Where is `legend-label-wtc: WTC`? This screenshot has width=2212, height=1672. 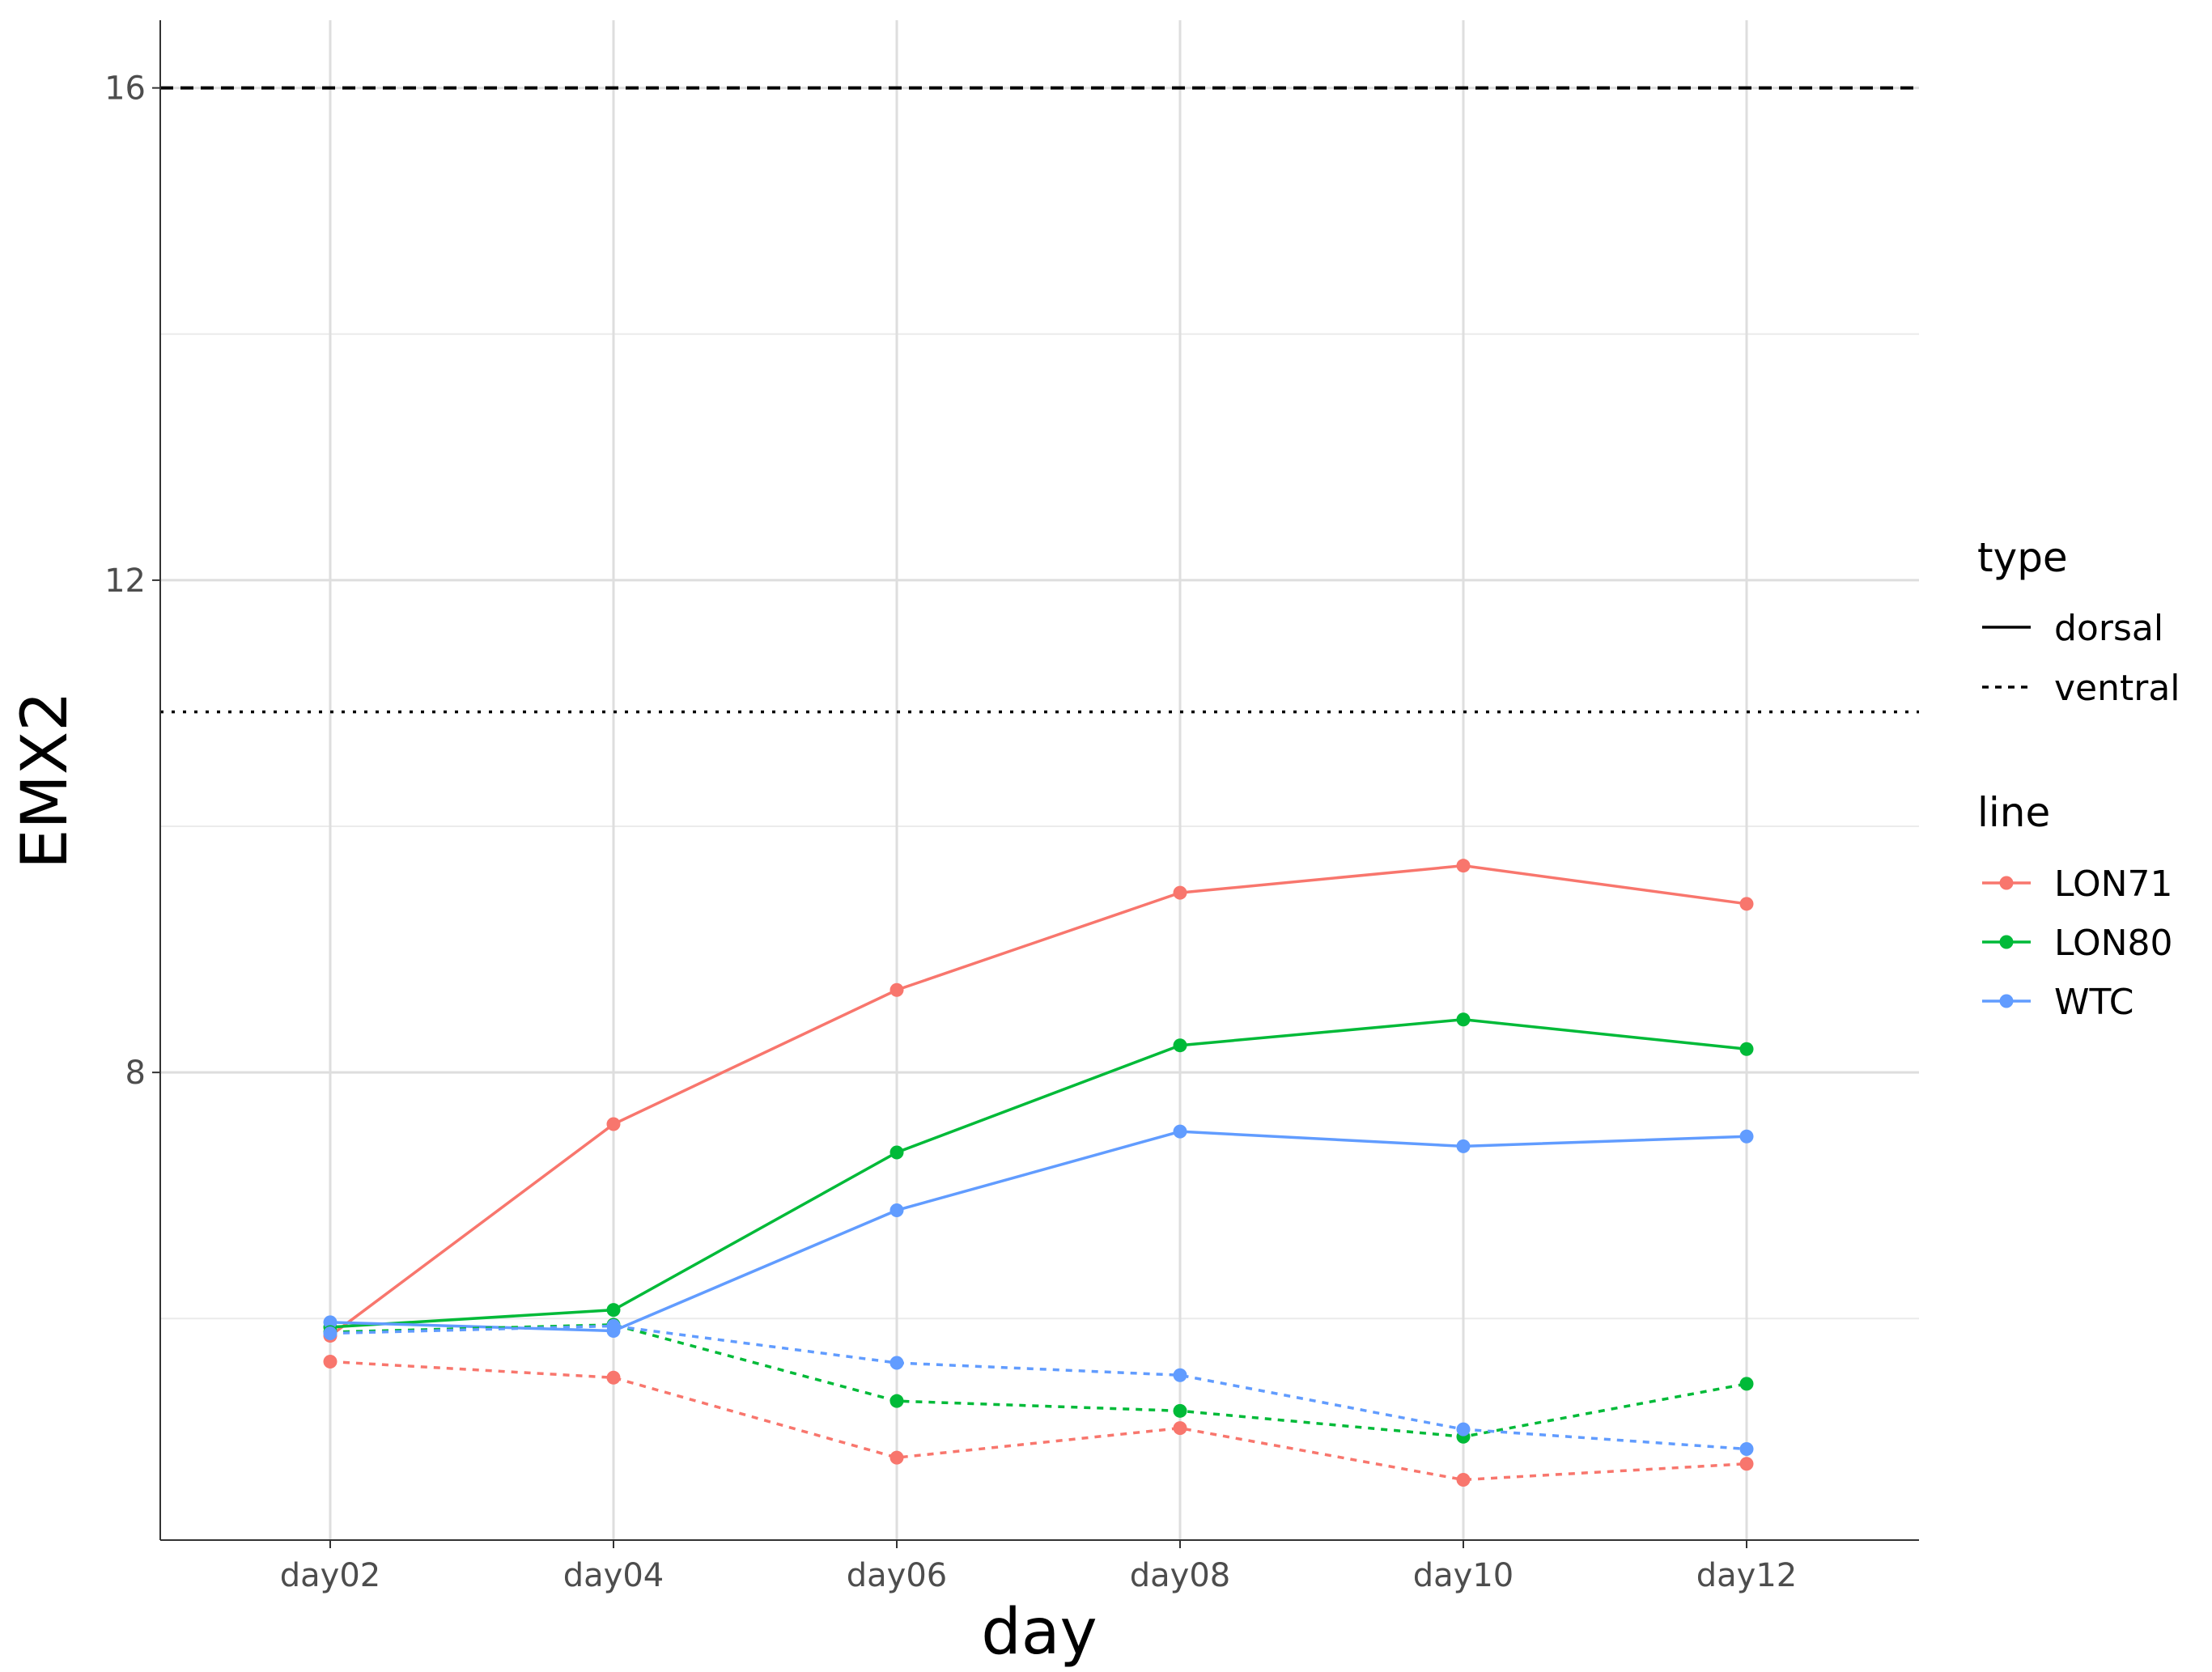
legend-label-wtc: WTC is located at coordinates (2094, 1002).